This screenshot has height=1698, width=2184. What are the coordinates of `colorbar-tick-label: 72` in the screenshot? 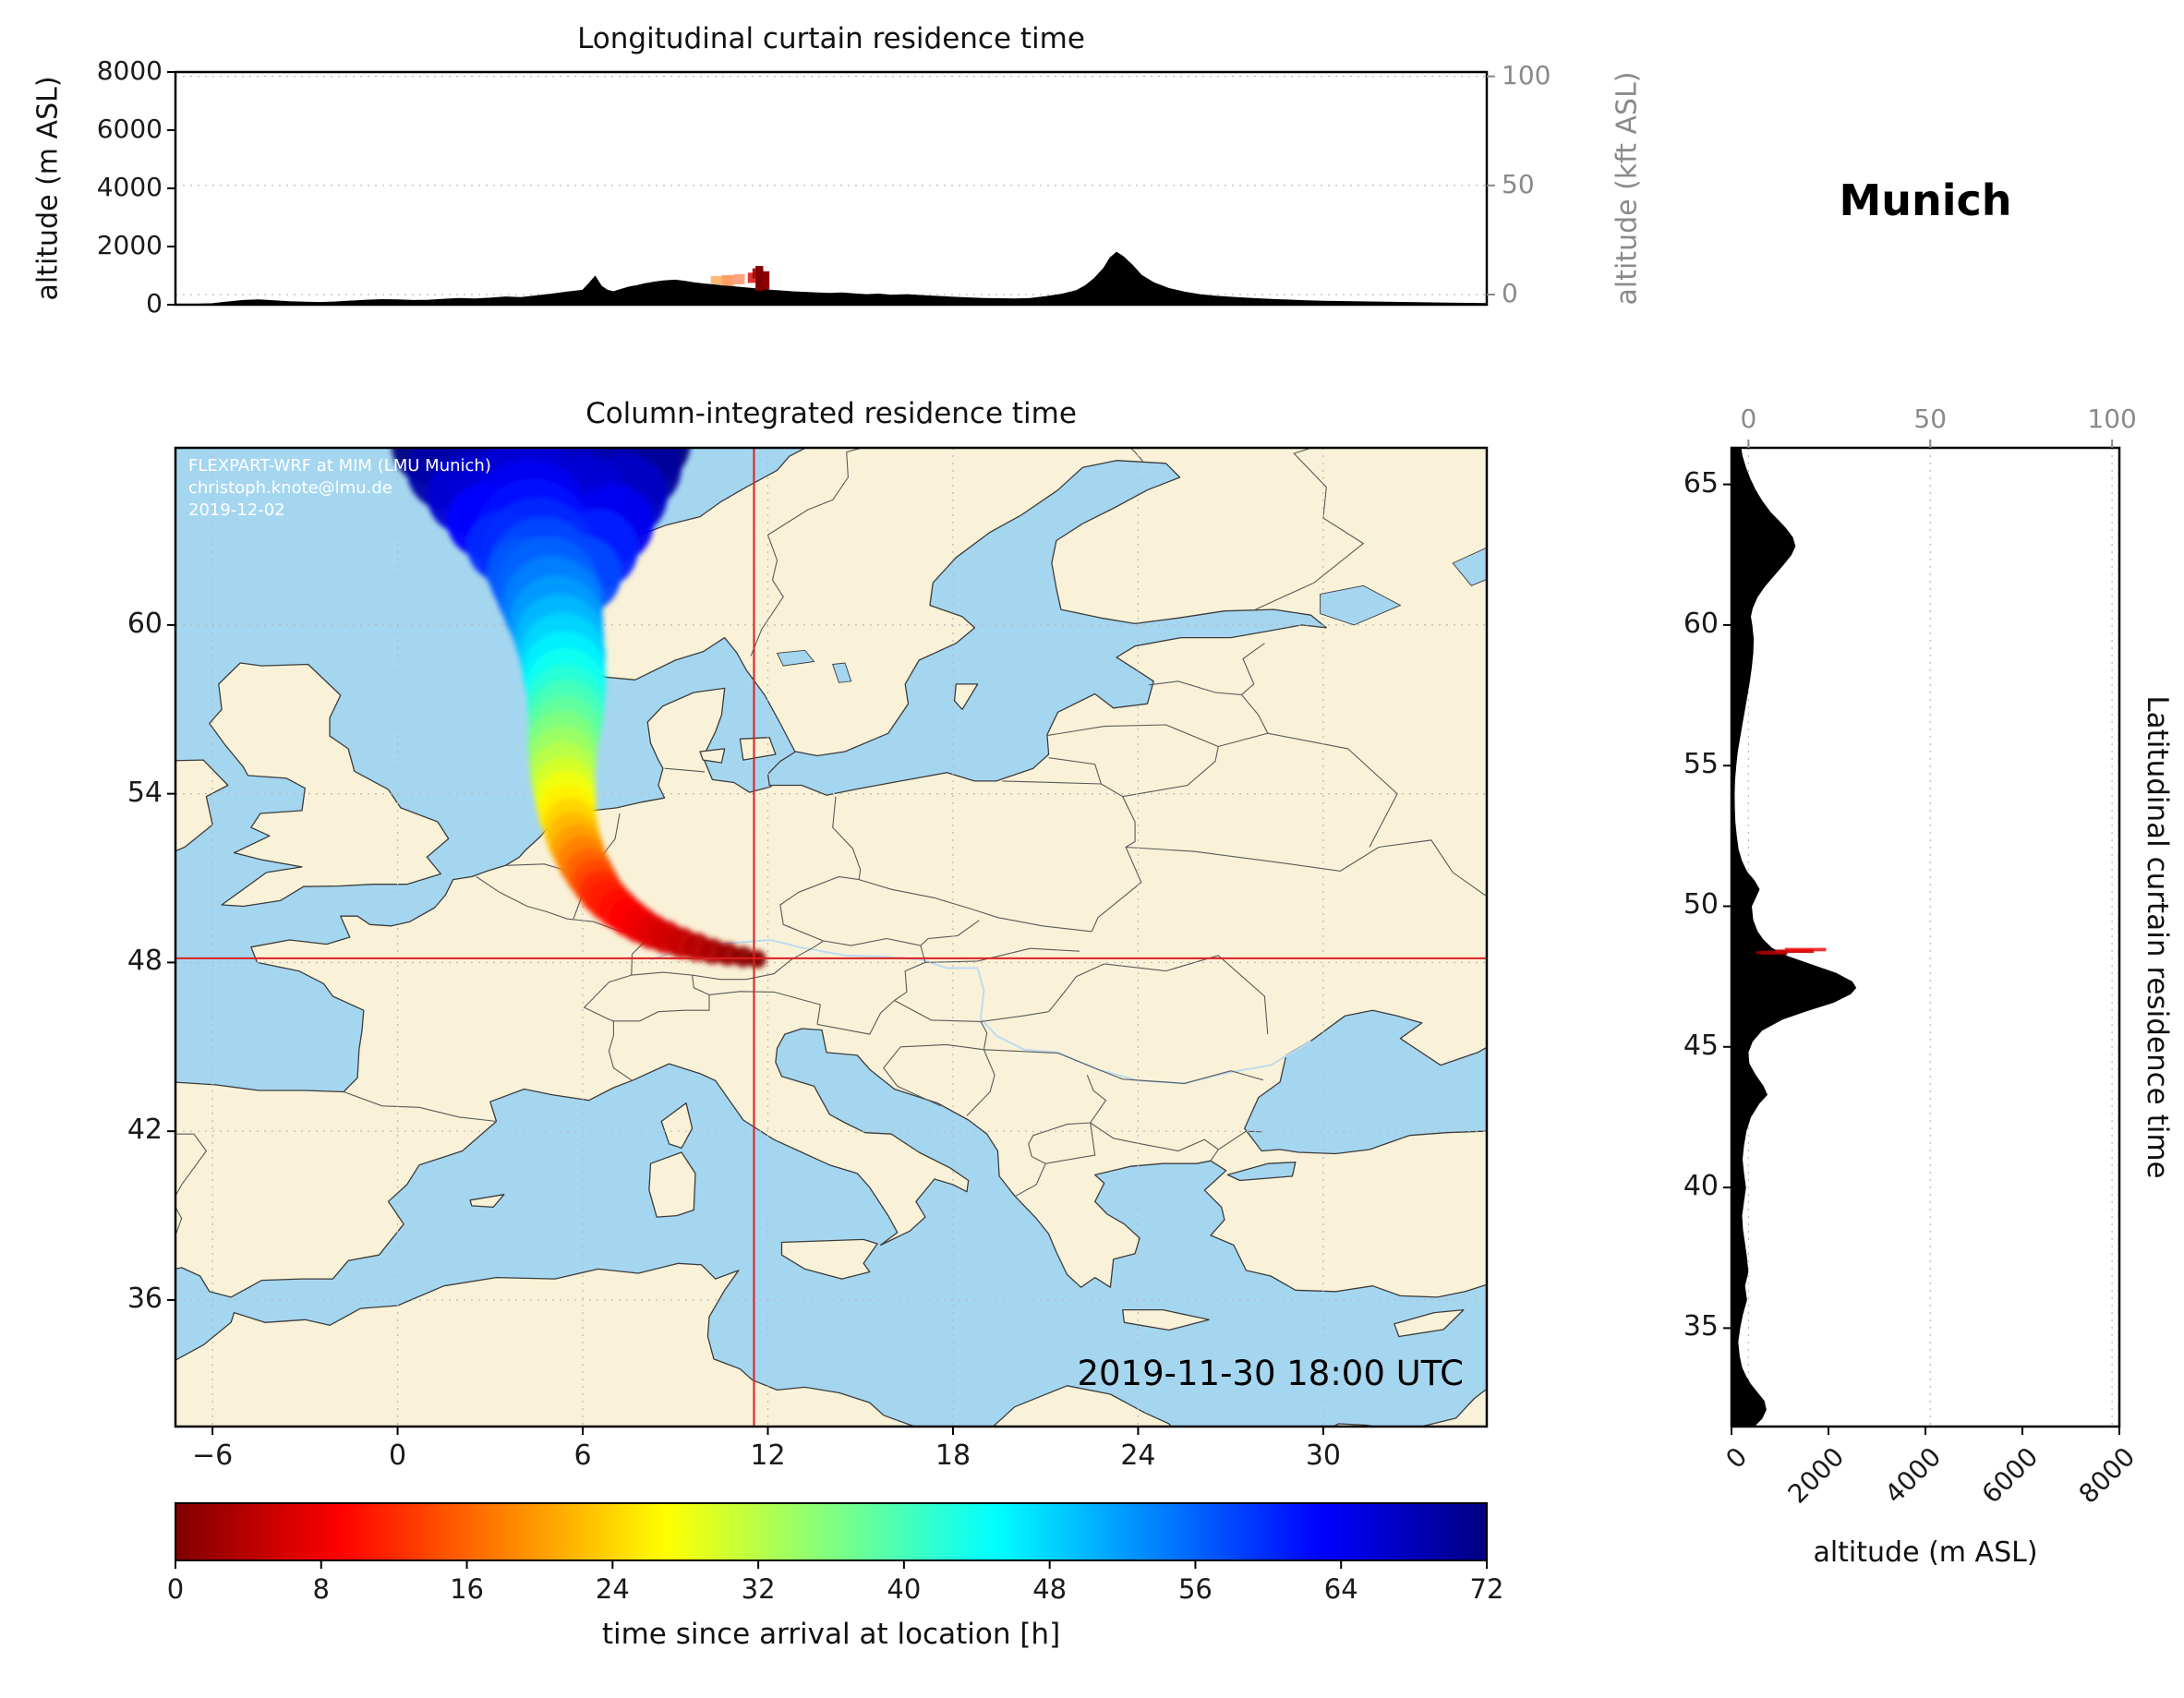 It's located at (1486, 1589).